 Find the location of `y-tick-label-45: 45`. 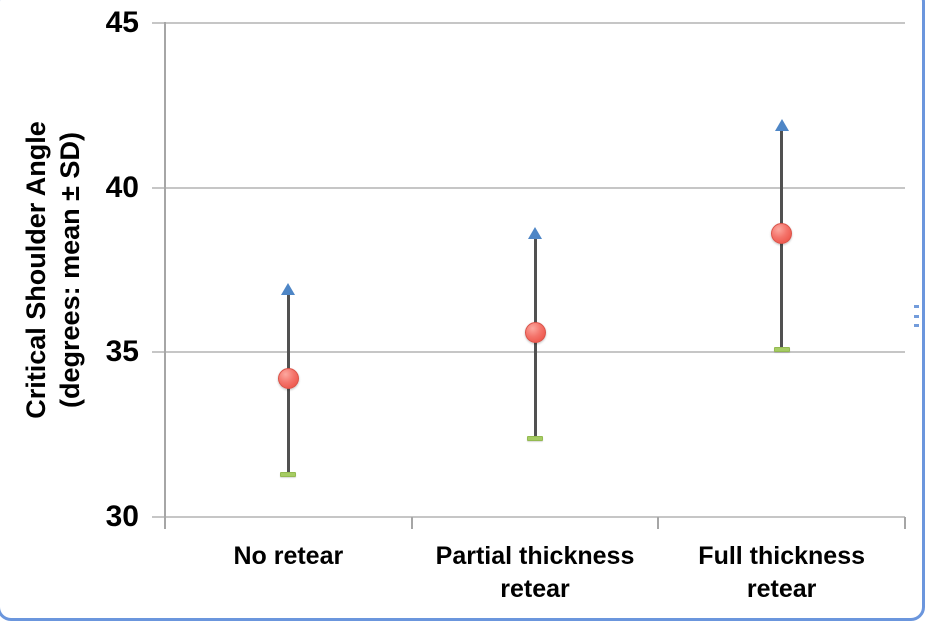

y-tick-label-45: 45 is located at coordinates (122, 22).